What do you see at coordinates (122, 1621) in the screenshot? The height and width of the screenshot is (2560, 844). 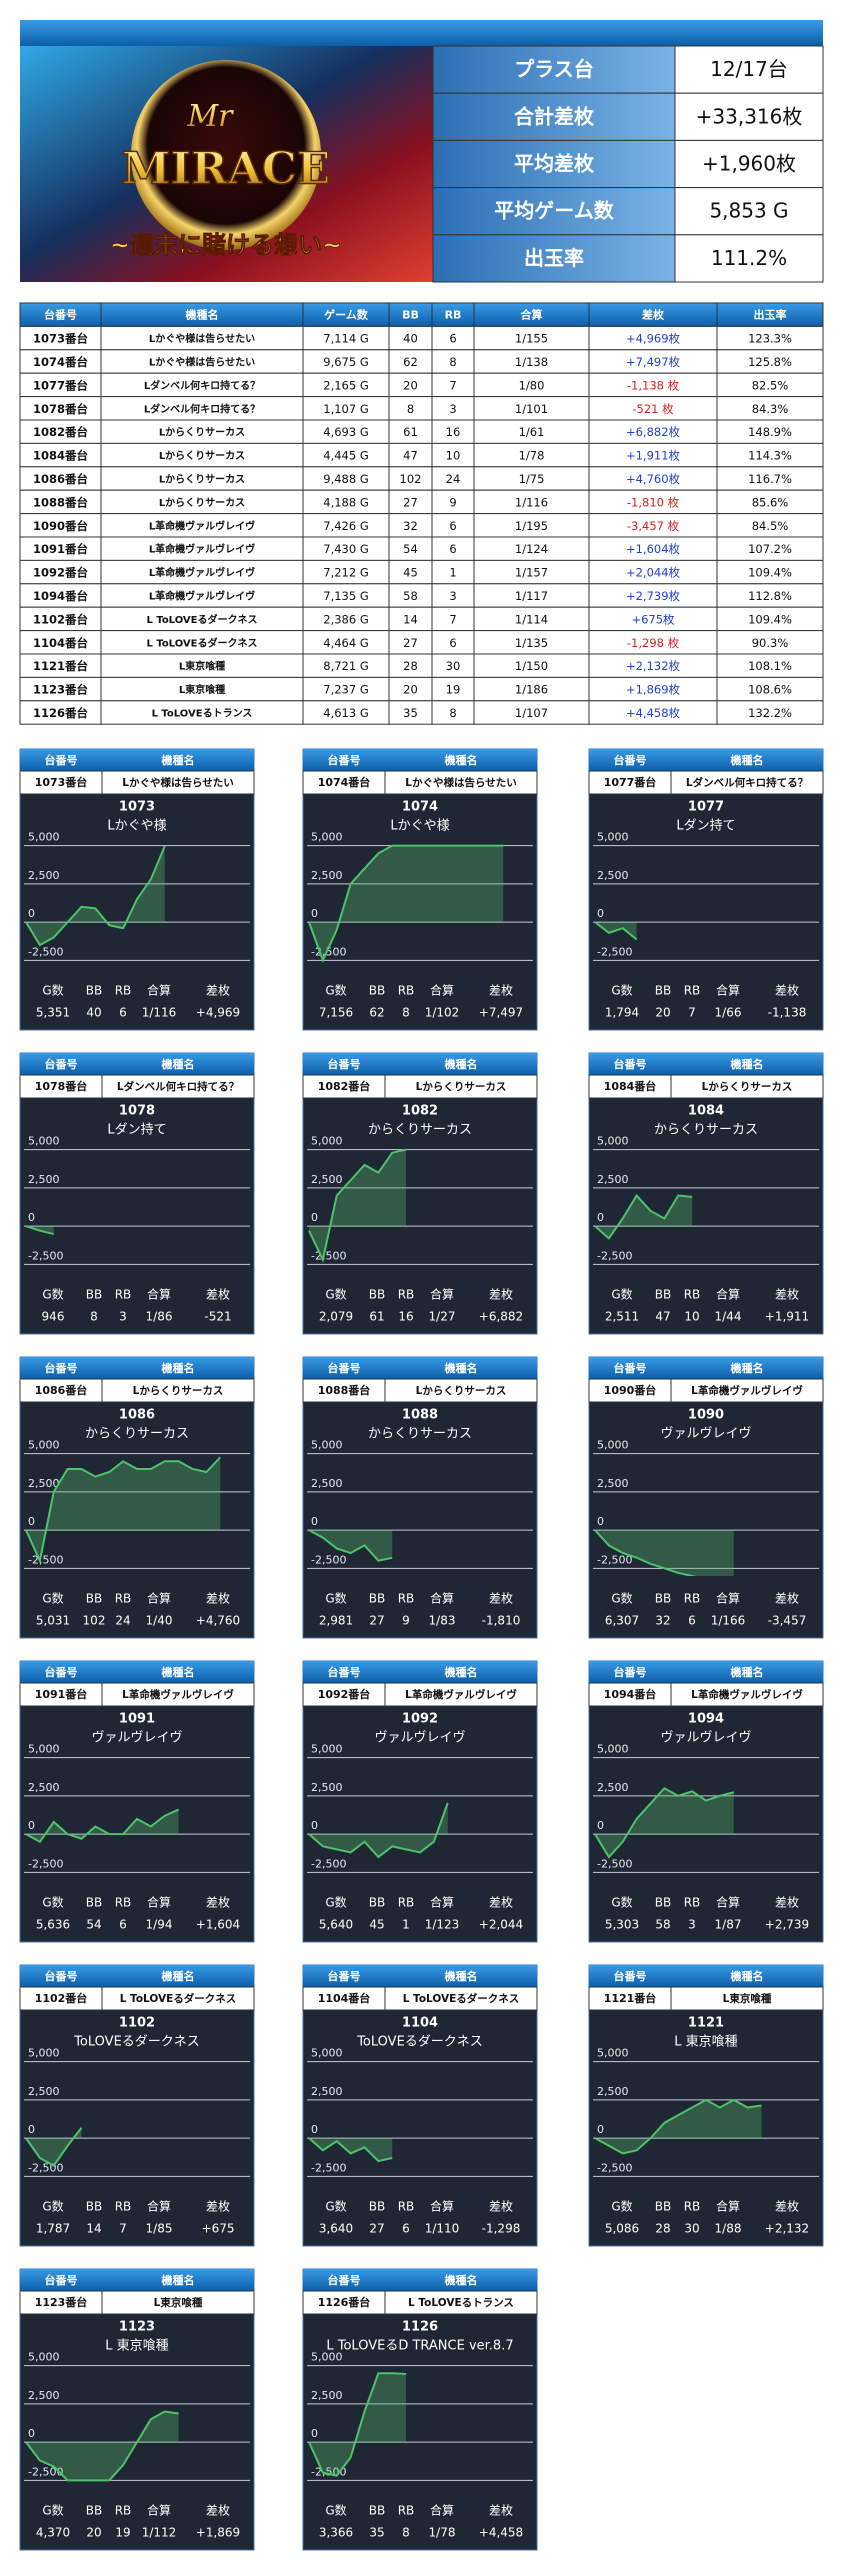 I see `stat-value: 24` at bounding box center [122, 1621].